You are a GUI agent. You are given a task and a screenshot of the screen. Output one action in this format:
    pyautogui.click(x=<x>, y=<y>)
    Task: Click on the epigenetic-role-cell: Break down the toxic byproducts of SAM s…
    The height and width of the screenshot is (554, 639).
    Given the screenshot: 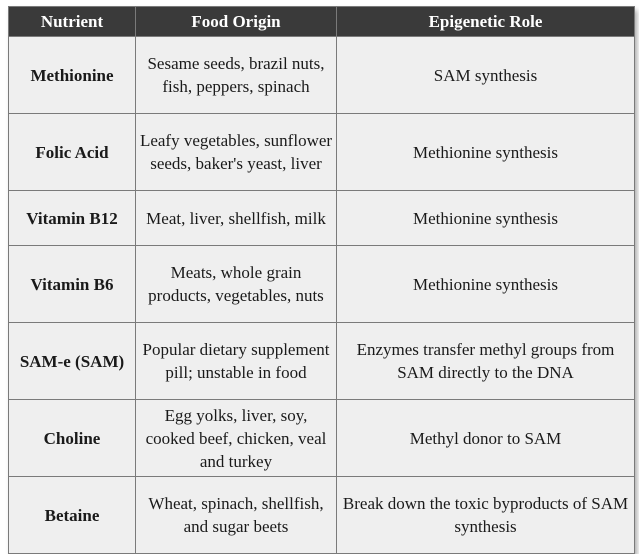 What is the action you would take?
    pyautogui.click(x=485, y=515)
    